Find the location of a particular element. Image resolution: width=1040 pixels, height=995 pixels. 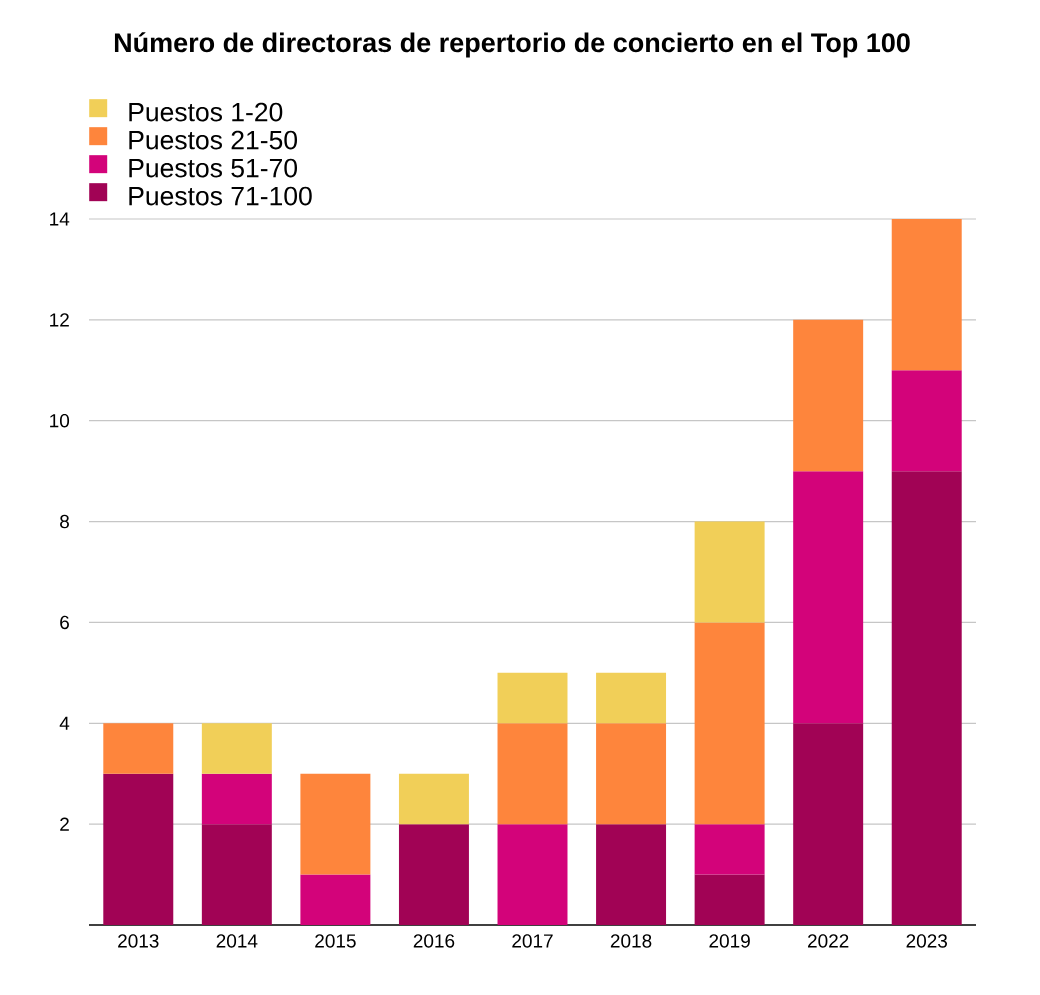

x-tick-label: 2014 is located at coordinates (237, 941).